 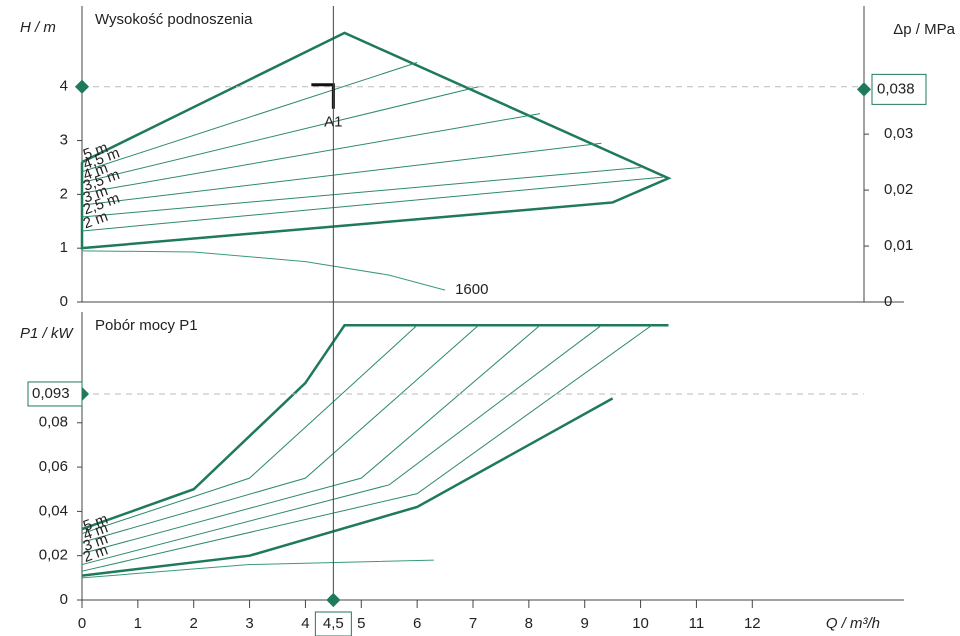 What do you see at coordinates (47, 333) in the screenshot?
I see `y-axis-label: P1 / kW` at bounding box center [47, 333].